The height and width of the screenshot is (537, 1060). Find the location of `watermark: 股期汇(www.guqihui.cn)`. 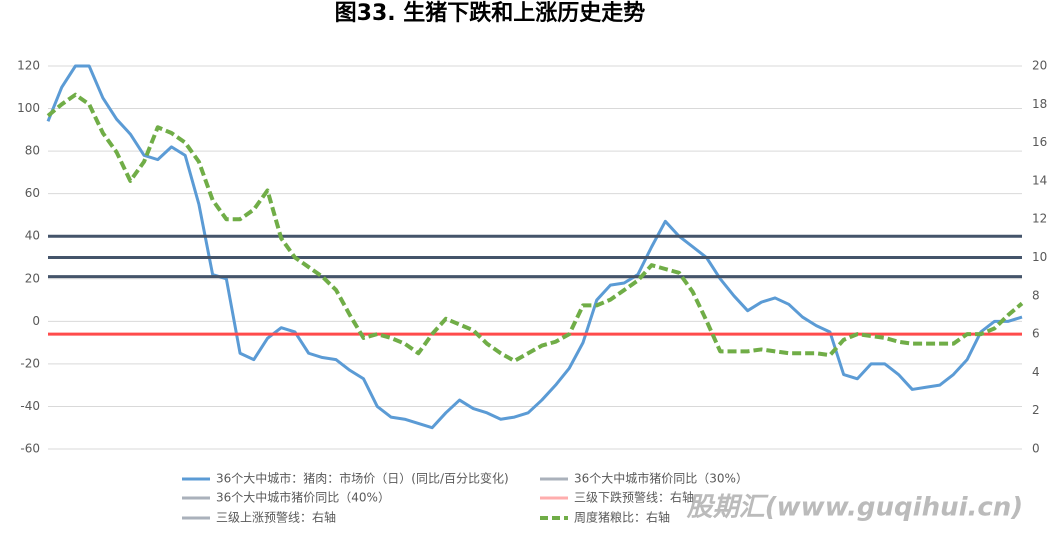

watermark: 股期汇(www.guqihui.cn) is located at coordinates (854, 508).